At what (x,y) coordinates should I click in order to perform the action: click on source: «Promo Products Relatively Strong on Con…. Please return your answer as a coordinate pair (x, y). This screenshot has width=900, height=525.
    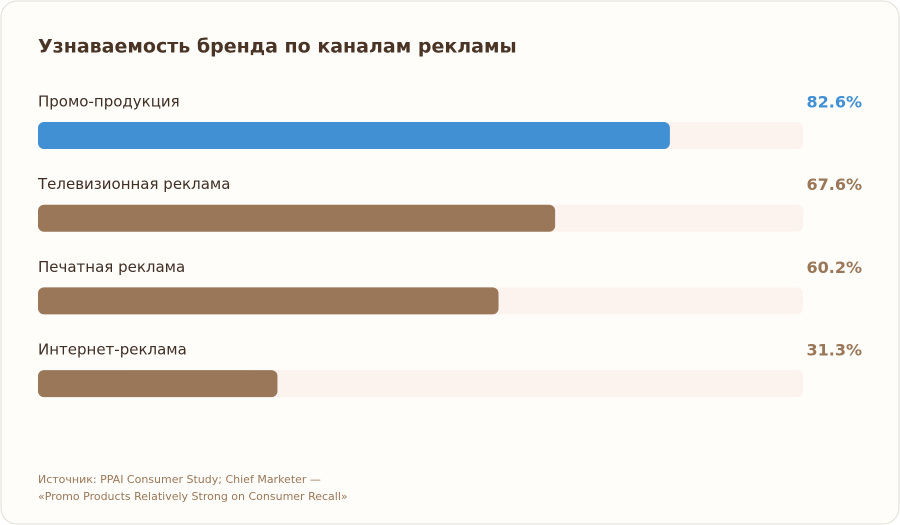
    Looking at the image, I should click on (193, 496).